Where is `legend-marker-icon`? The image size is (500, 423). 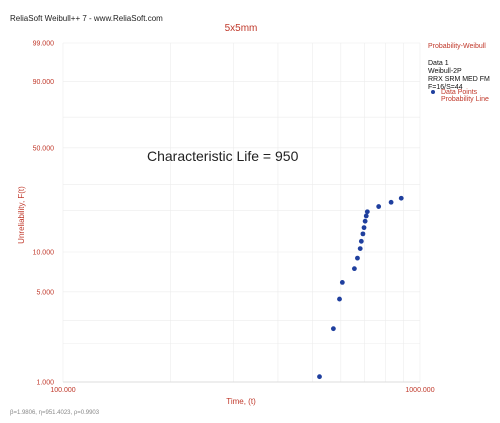 legend-marker-icon is located at coordinates (433, 92).